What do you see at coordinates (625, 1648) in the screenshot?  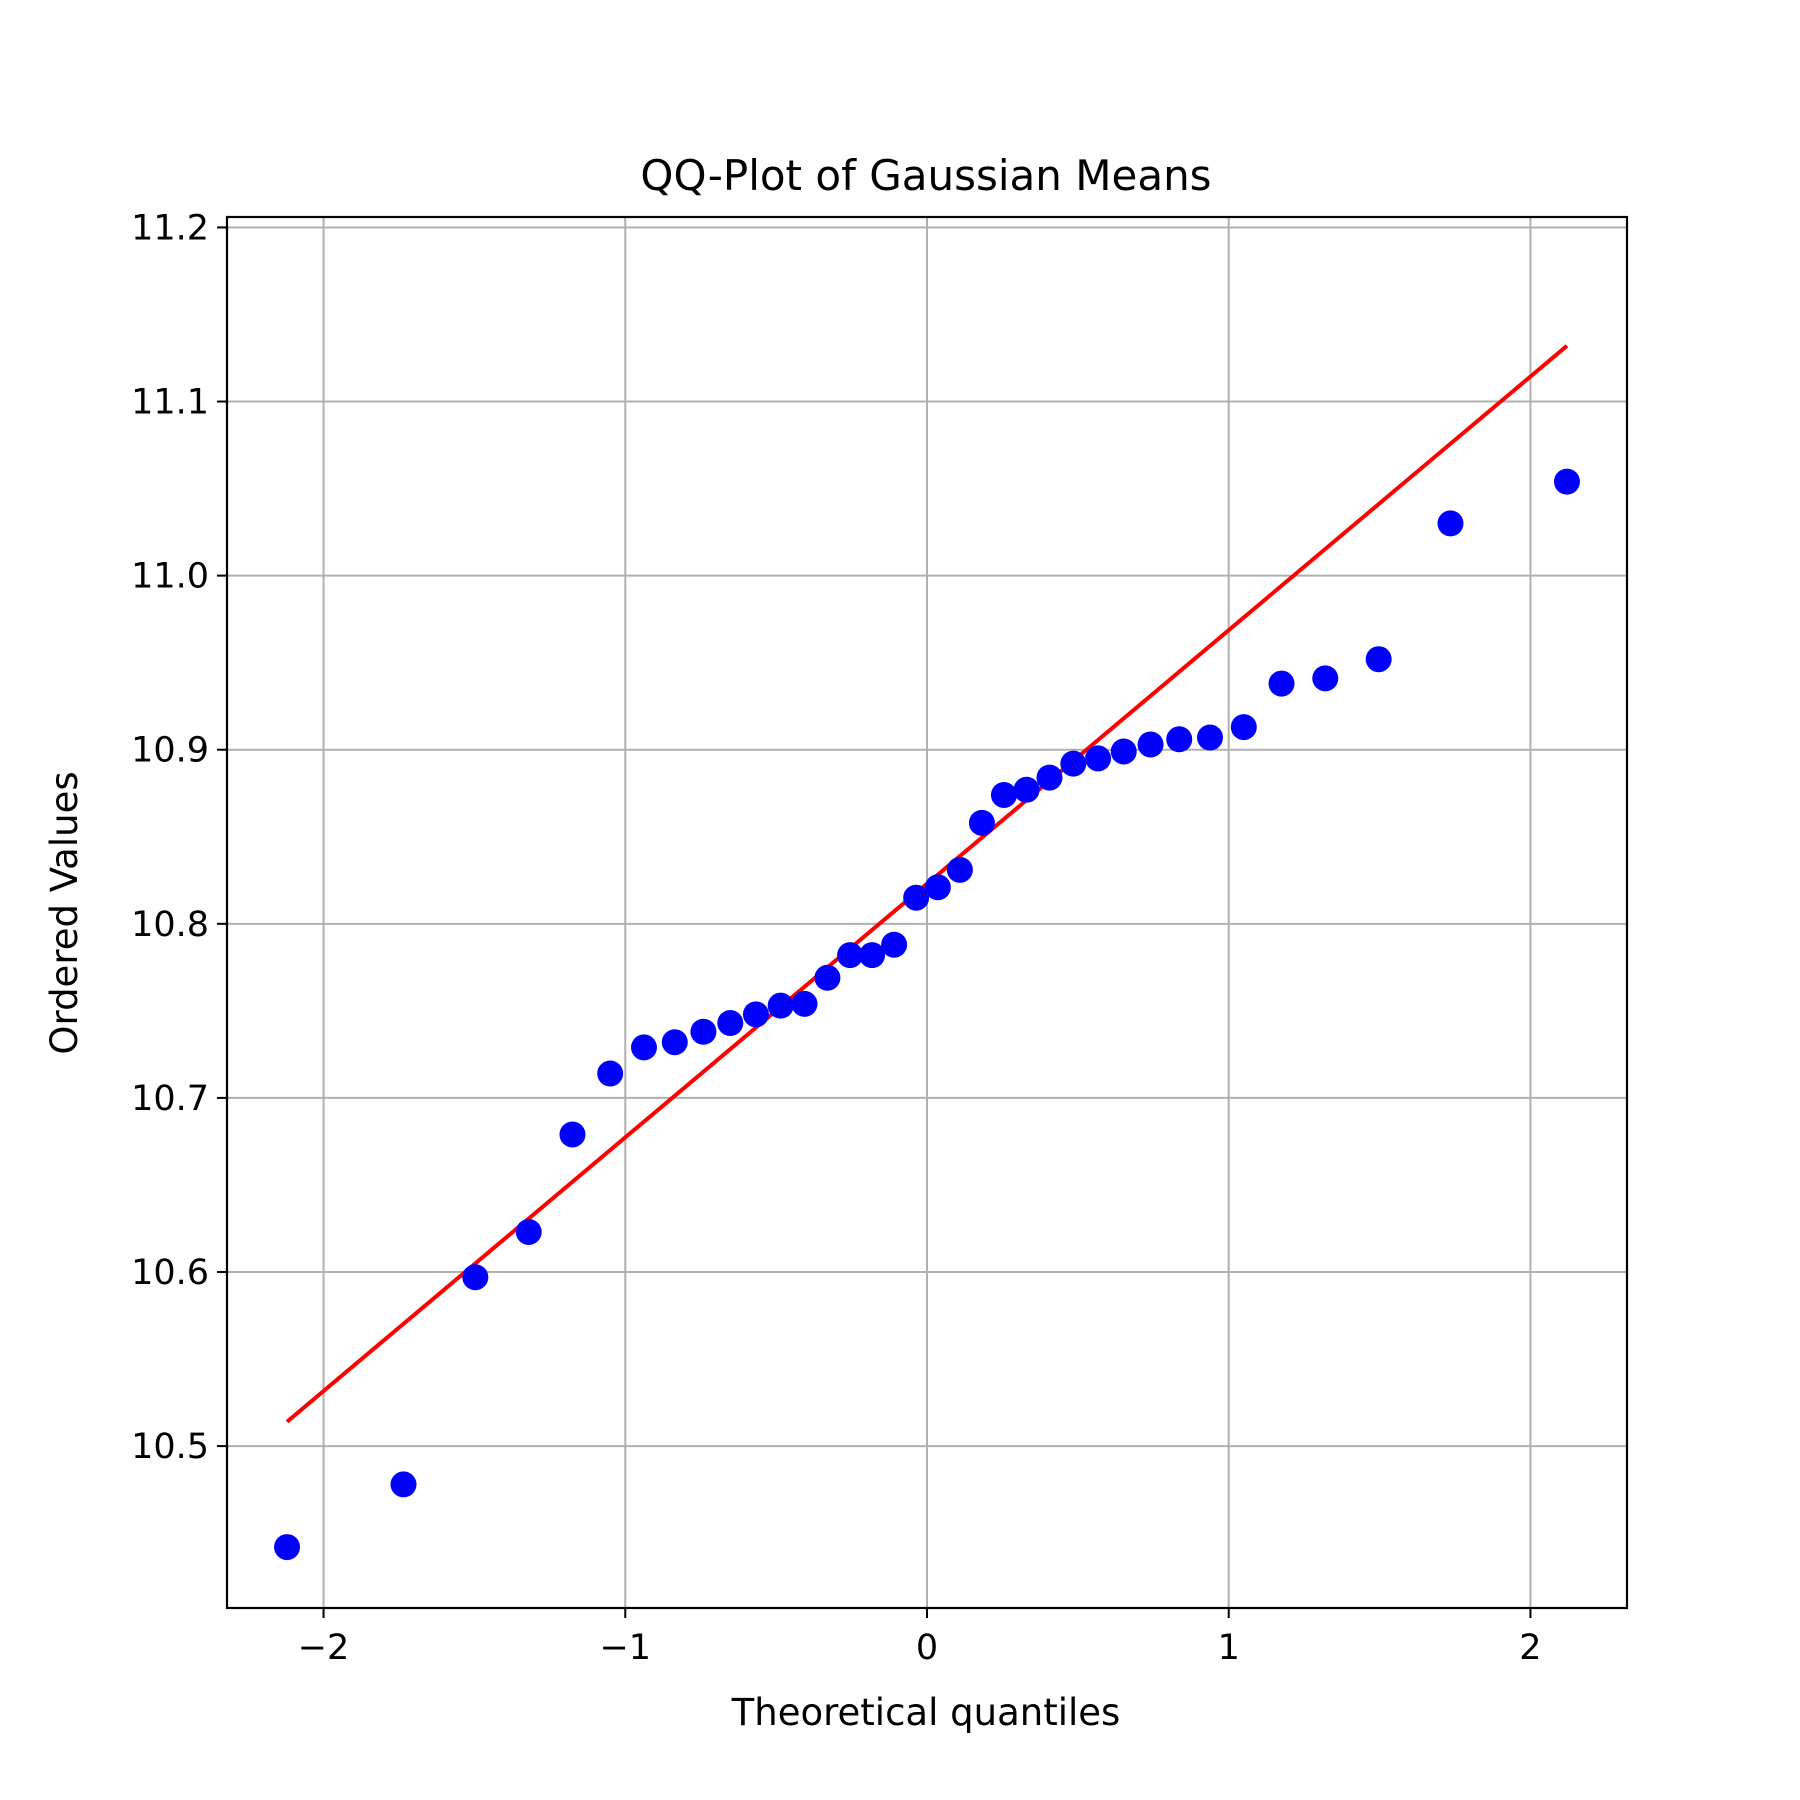 I see `x-tick-label: −1` at bounding box center [625, 1648].